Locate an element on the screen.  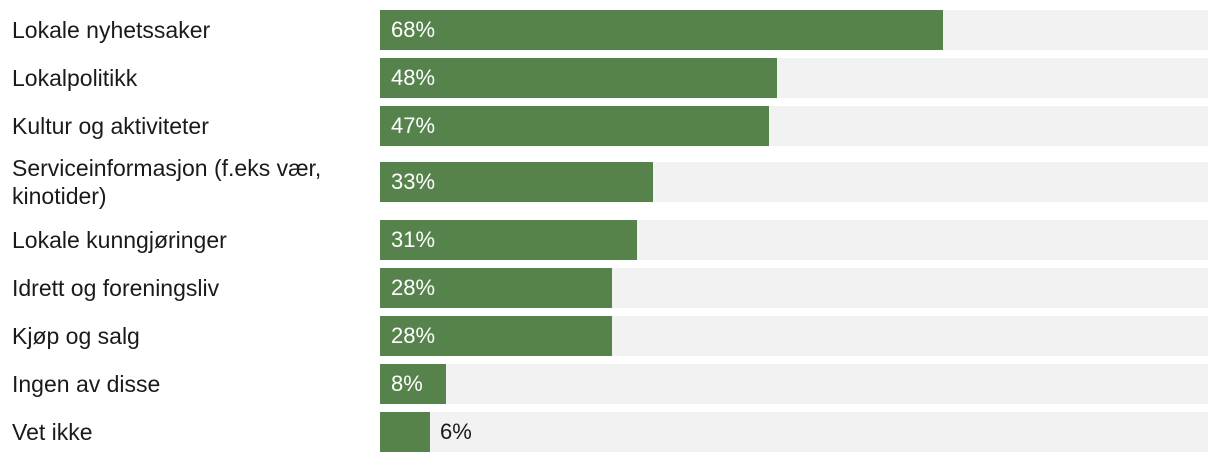
category-label: Lokale nyhetssaker is located at coordinates (111, 30).